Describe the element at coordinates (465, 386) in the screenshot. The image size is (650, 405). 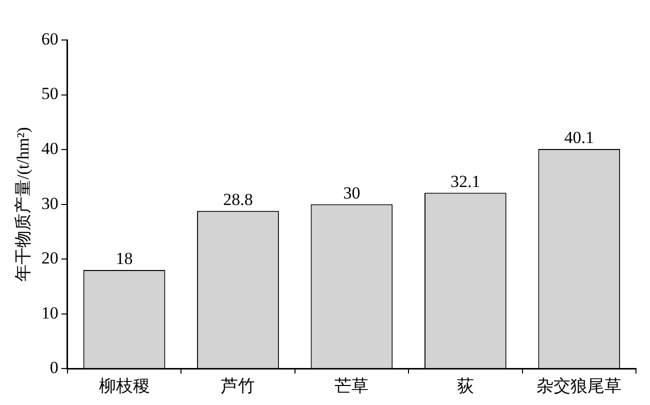
I see `x-tick-label: 荻` at that location.